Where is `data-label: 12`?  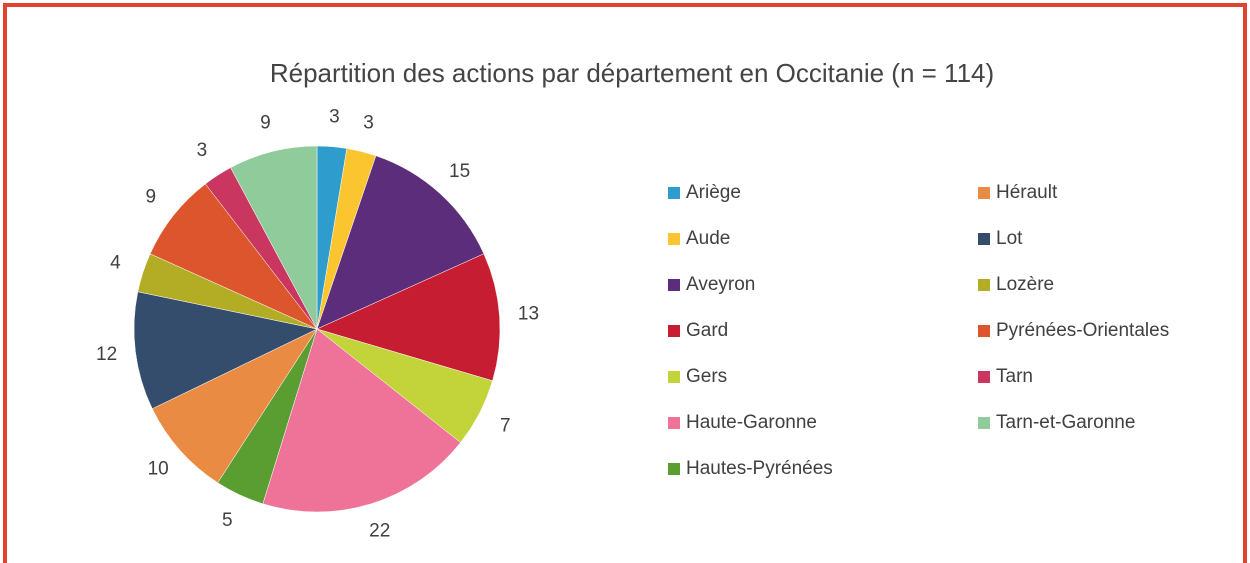 data-label: 12 is located at coordinates (106, 354).